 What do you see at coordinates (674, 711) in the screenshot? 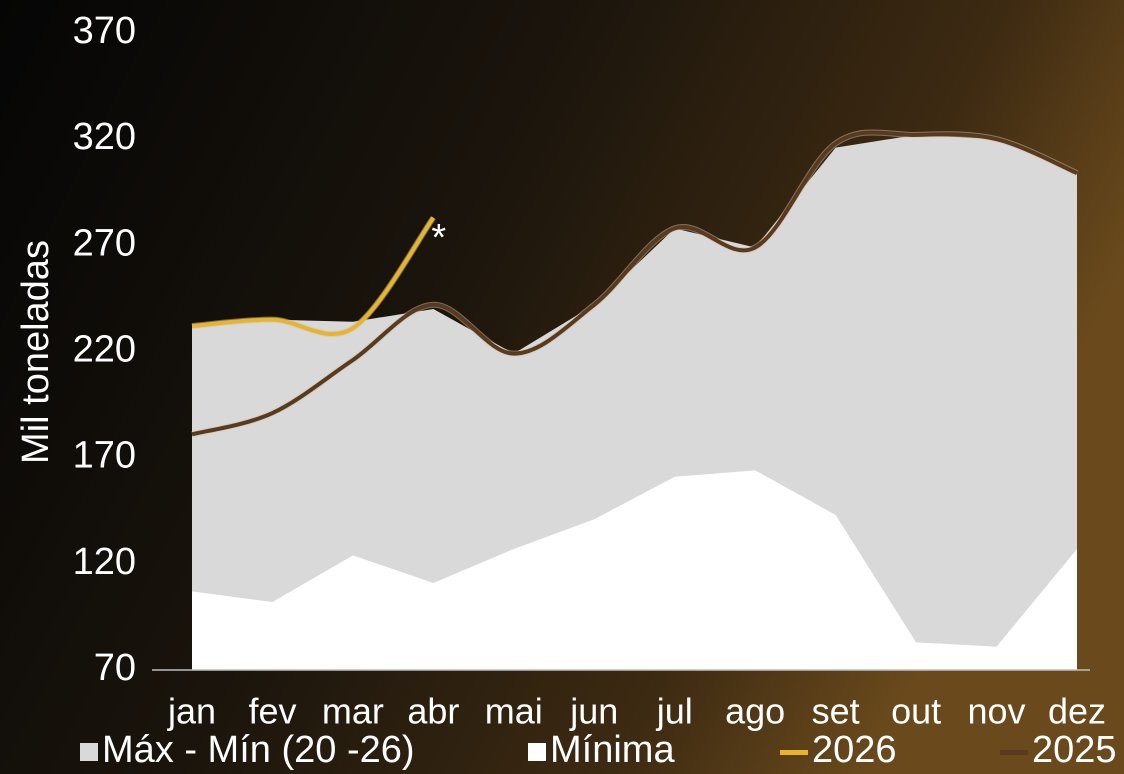
I see `x-tick-label: jul` at bounding box center [674, 711].